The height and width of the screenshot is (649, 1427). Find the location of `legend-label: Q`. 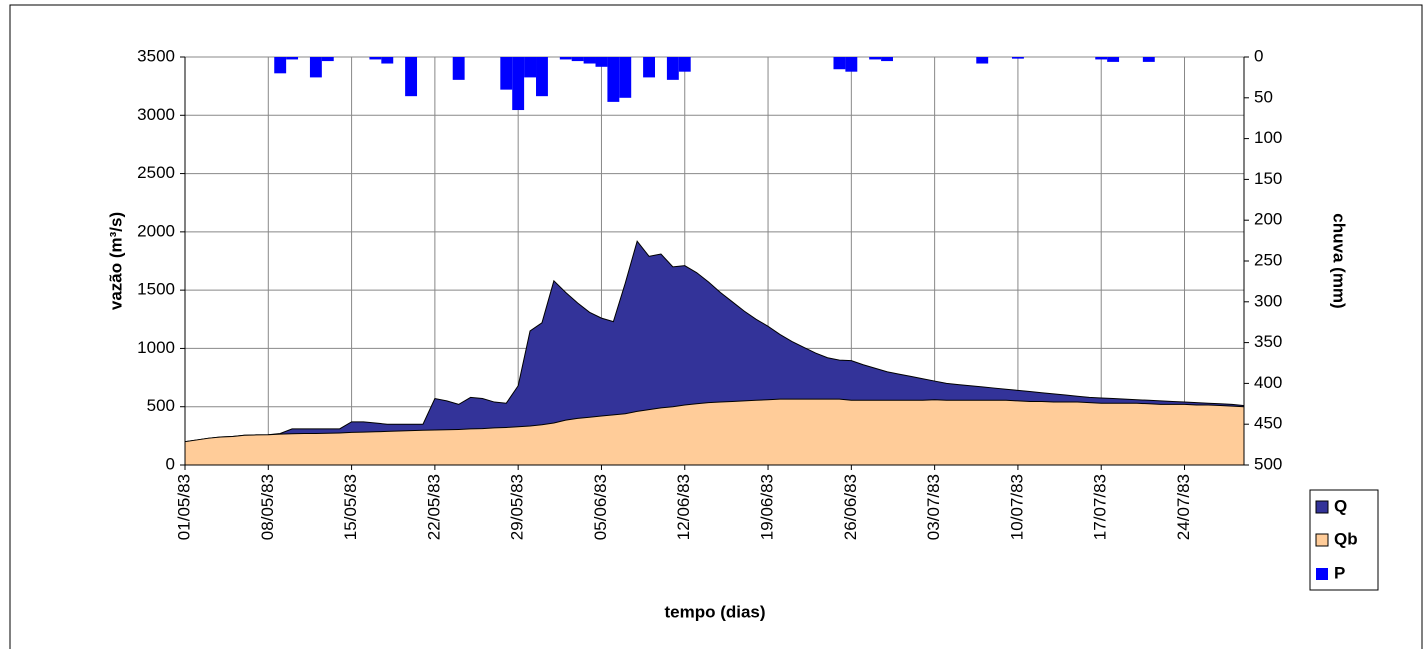

legend-label: Q is located at coordinates (1340, 505).